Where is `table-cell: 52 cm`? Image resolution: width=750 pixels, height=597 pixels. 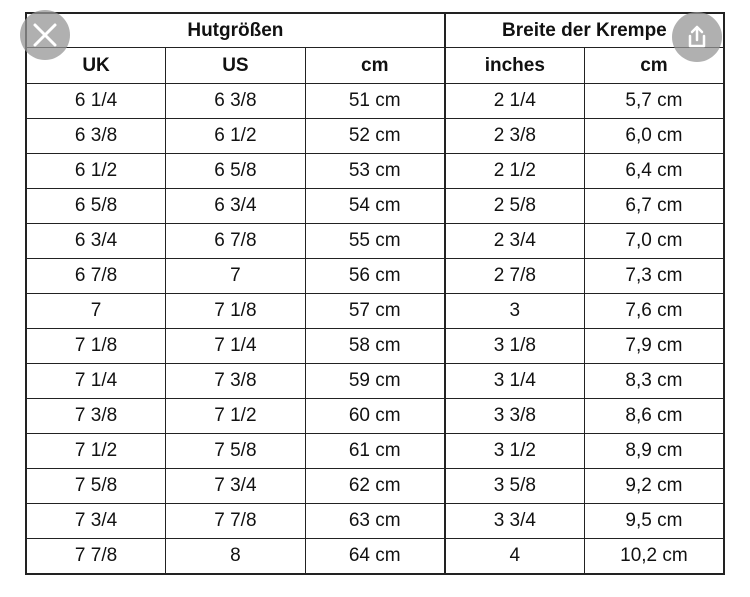
table-cell: 52 cm is located at coordinates (375, 136).